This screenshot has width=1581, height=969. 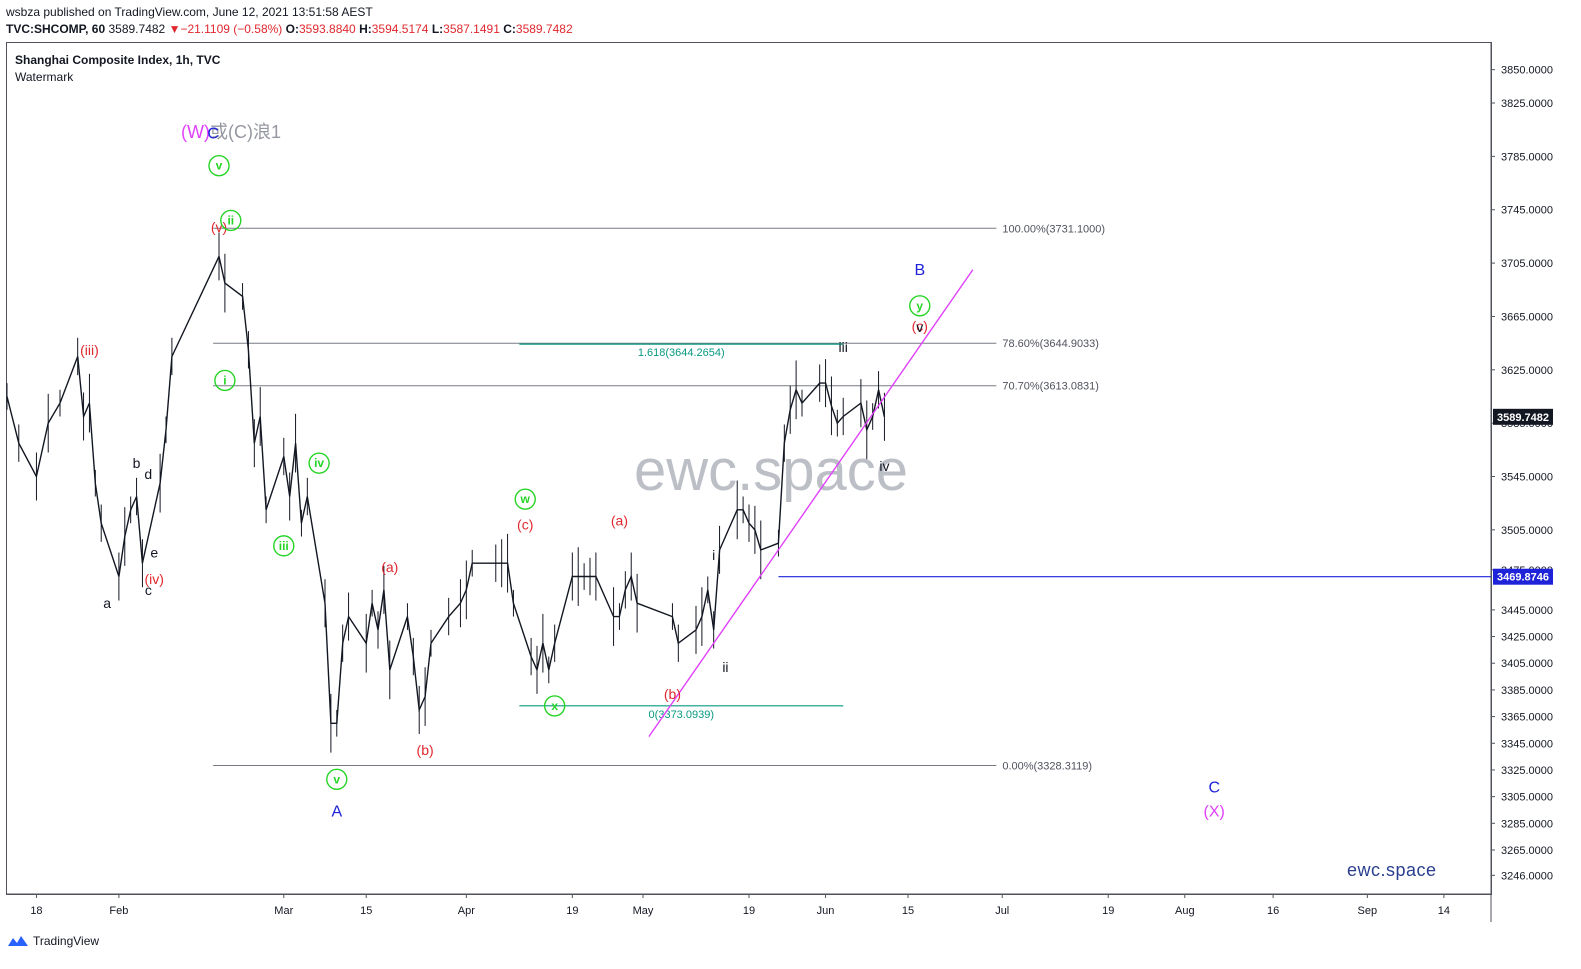 What do you see at coordinates (1527, 104) in the screenshot?
I see `y-tick-label: 3825.0000` at bounding box center [1527, 104].